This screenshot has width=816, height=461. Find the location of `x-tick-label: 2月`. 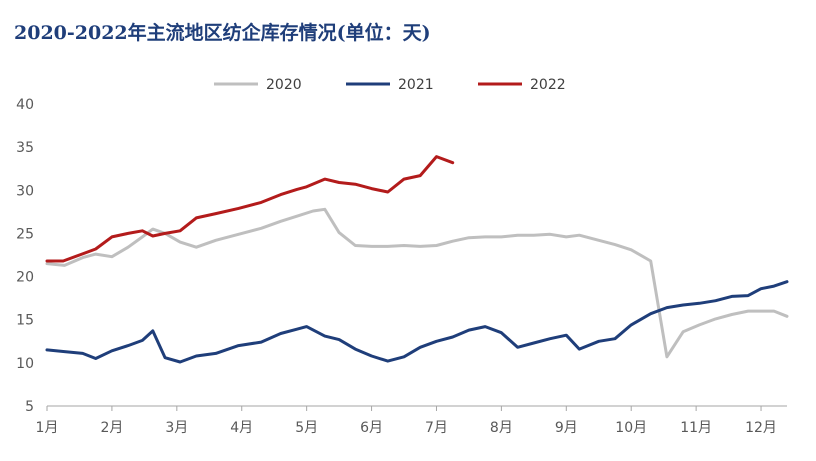

x-tick-label: 2月 is located at coordinates (111, 428).